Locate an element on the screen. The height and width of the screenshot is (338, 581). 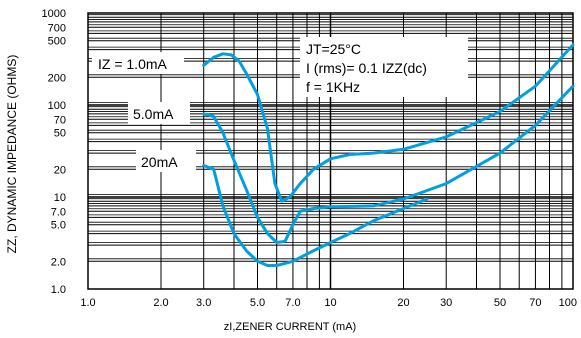
x-tick-label: 7.0 is located at coordinates (292, 303).